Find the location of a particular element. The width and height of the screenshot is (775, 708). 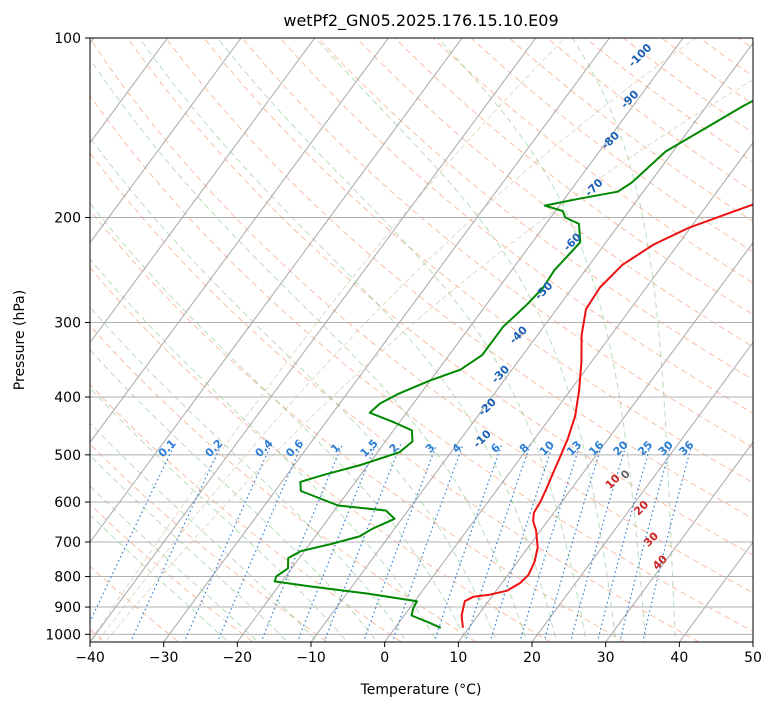

y-tick-label: 400 is located at coordinates (67, 398).